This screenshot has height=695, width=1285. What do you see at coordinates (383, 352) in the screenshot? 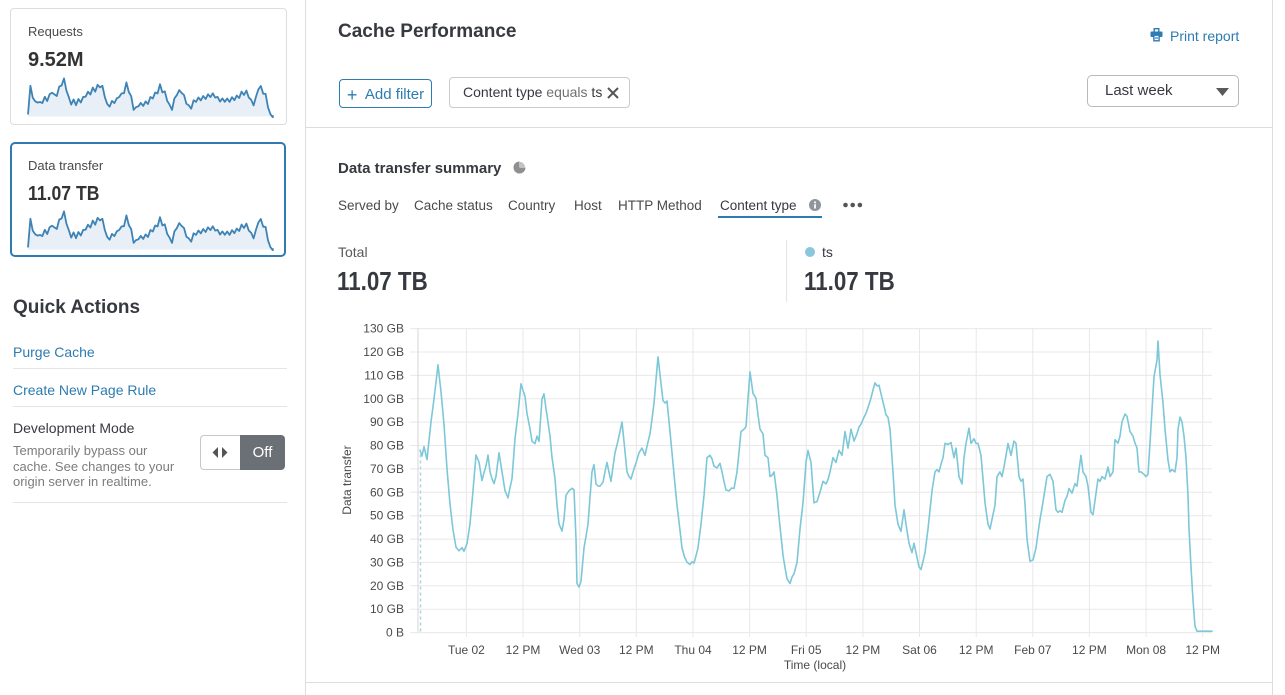
I see `svg-text: 120 GB` at bounding box center [383, 352].